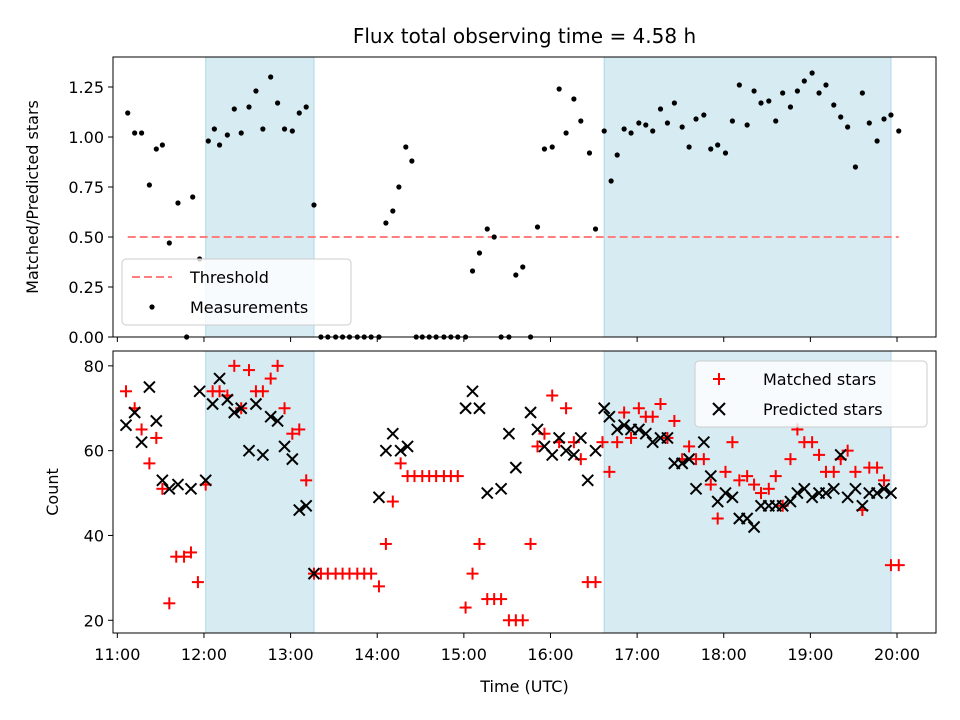 Image resolution: width=960 pixels, height=720 pixels. Describe the element at coordinates (507, 339) in the screenshot. I see `top-x-ticks` at that location.